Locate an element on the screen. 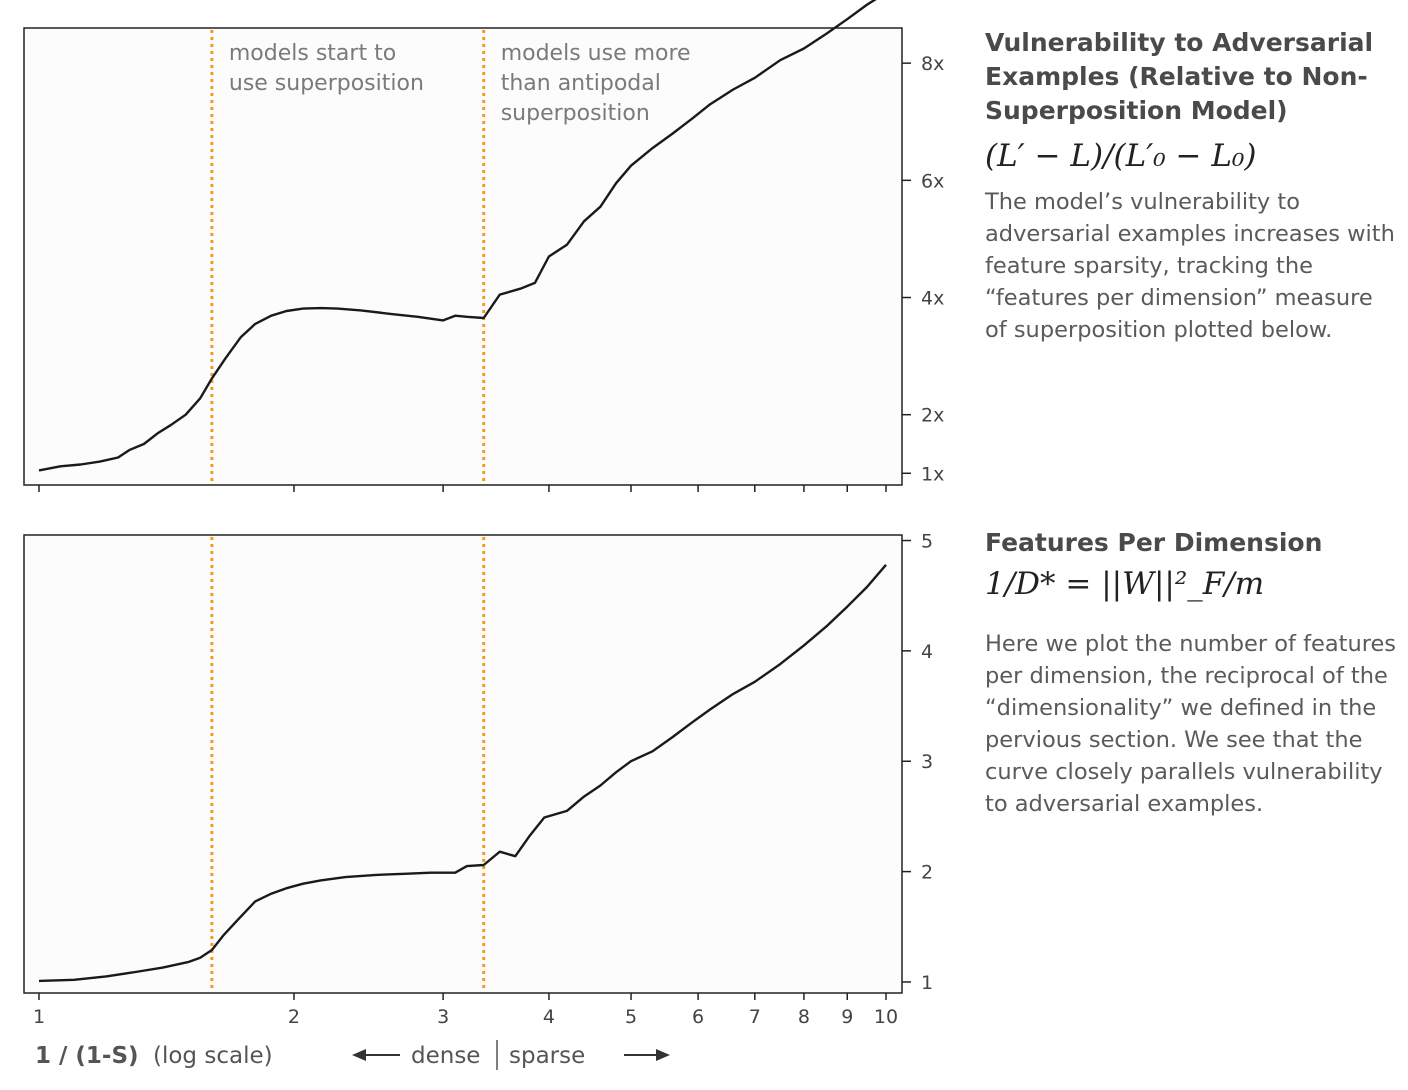  dense-arrow-icon is located at coordinates (376, 1055).